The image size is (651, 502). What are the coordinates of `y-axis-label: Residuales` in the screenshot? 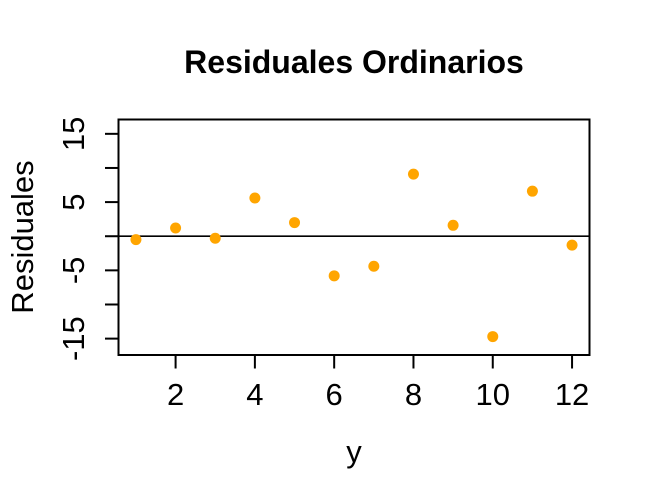 It's located at (22, 236).